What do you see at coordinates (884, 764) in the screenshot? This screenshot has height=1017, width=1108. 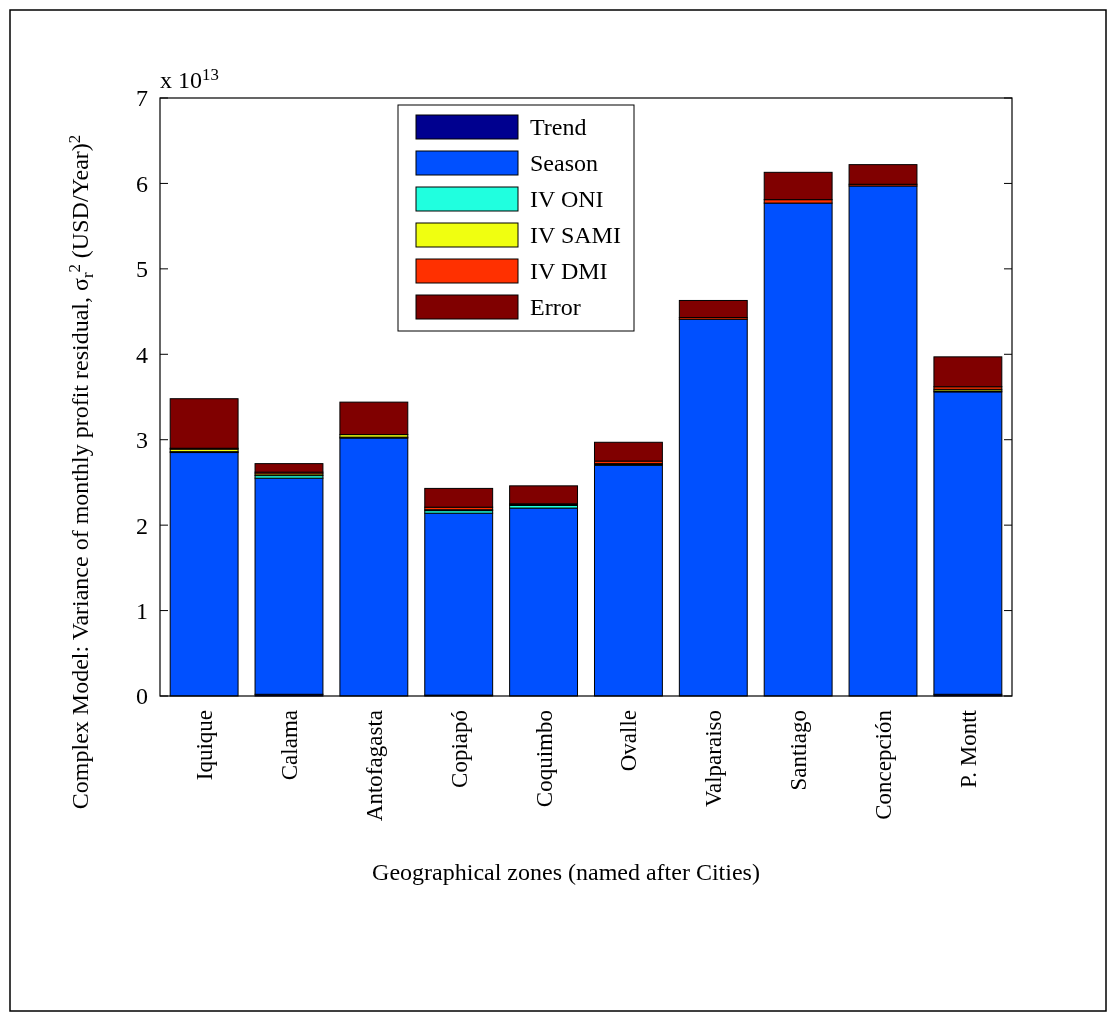 I see `x-tick-label: Concepción` at bounding box center [884, 764].